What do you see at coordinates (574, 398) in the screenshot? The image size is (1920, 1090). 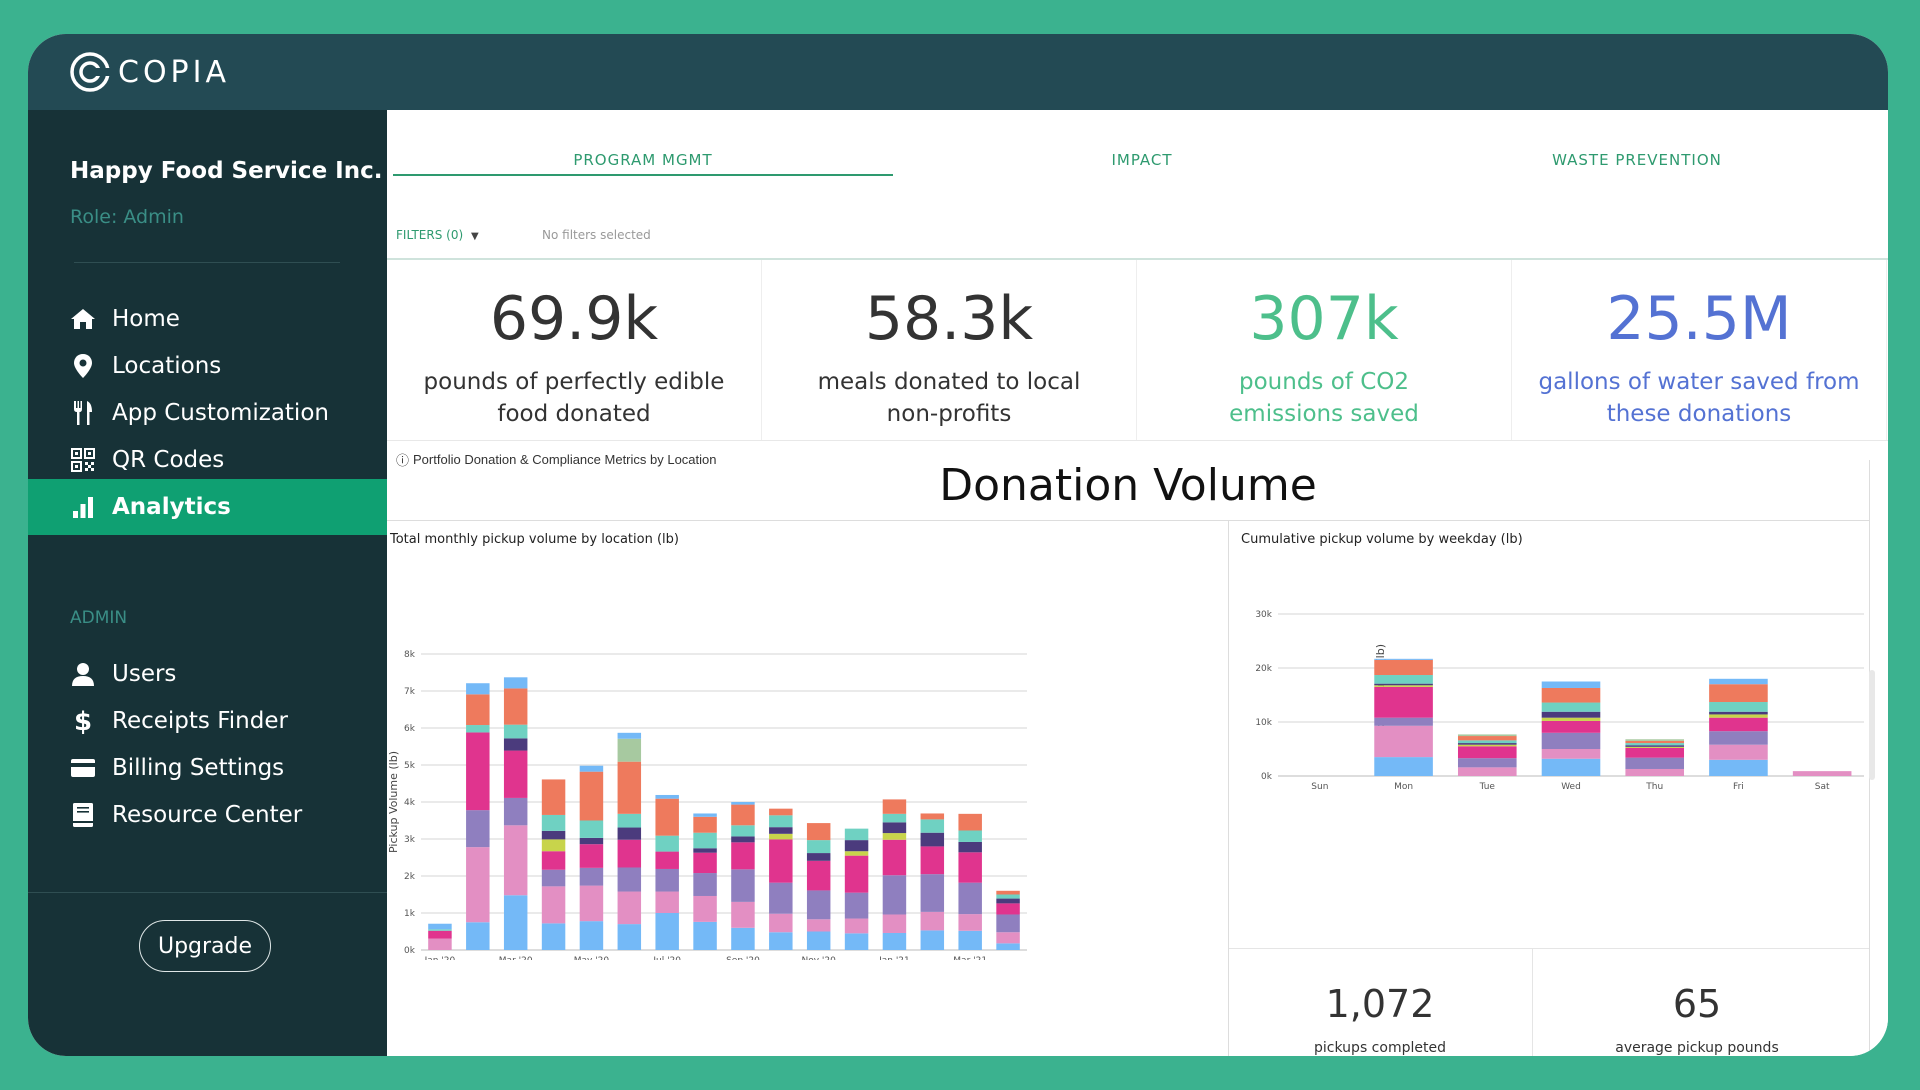 I see `kpi-label: pounds of perfectly edible food donated` at bounding box center [574, 398].